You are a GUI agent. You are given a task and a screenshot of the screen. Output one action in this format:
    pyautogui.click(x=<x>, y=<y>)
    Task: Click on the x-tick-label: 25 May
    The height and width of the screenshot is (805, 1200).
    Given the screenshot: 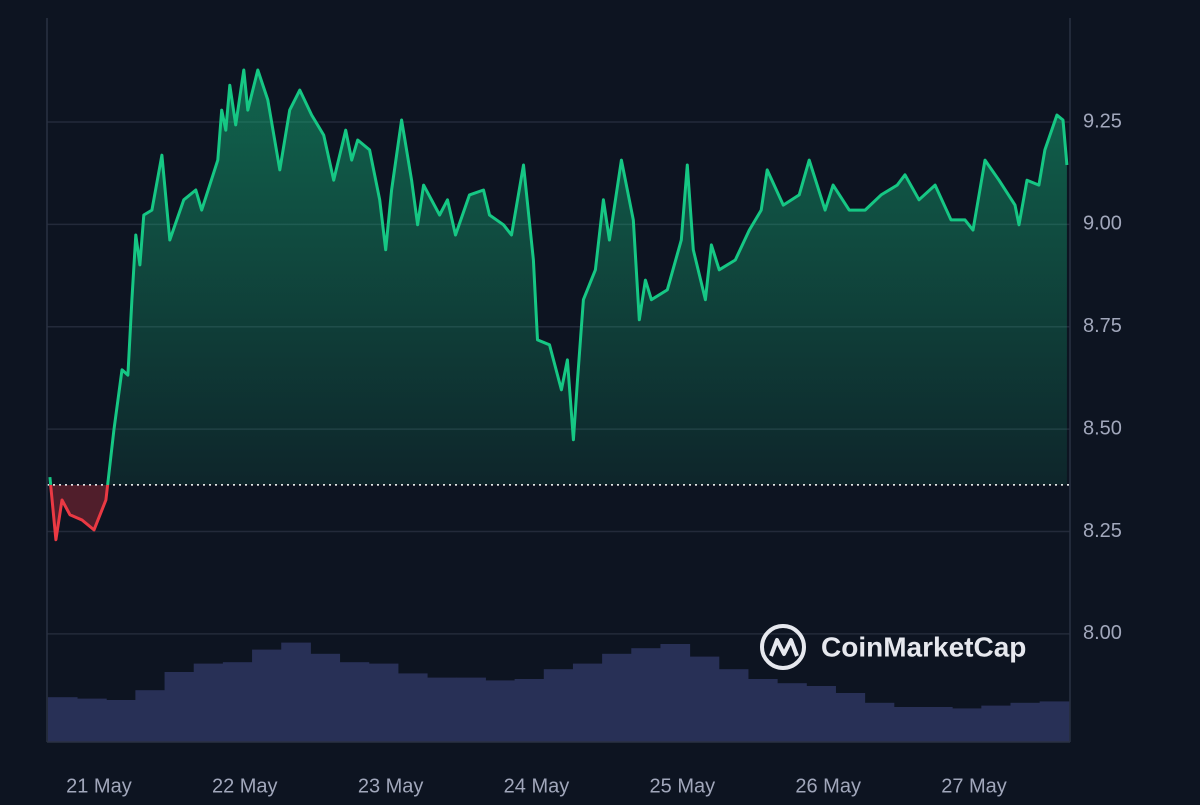 What is the action you would take?
    pyautogui.click(x=683, y=786)
    